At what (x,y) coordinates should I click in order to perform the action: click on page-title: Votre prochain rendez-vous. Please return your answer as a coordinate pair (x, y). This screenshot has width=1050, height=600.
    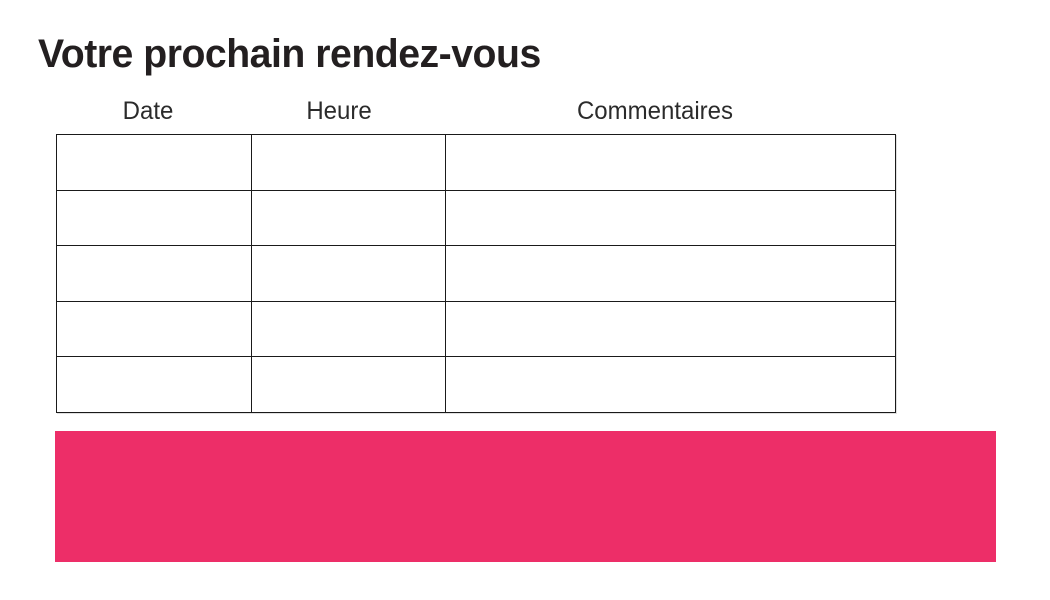
    Looking at the image, I should click on (289, 54).